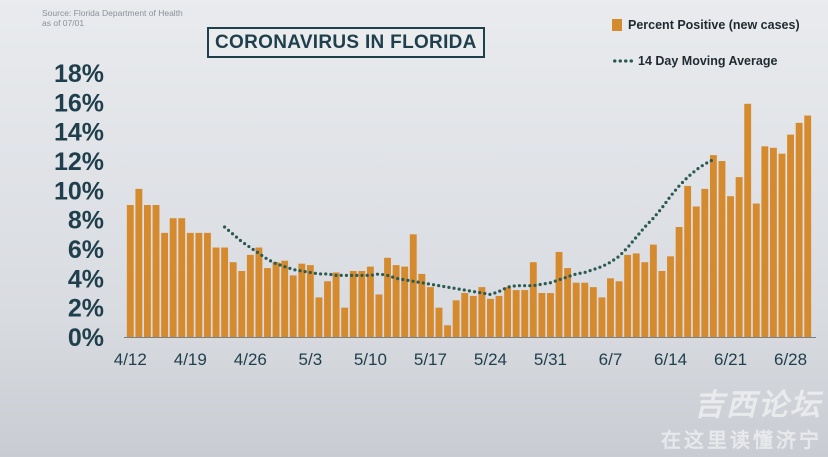 The height and width of the screenshot is (457, 828). I want to click on y-tick-label: 16%, so click(79, 103).